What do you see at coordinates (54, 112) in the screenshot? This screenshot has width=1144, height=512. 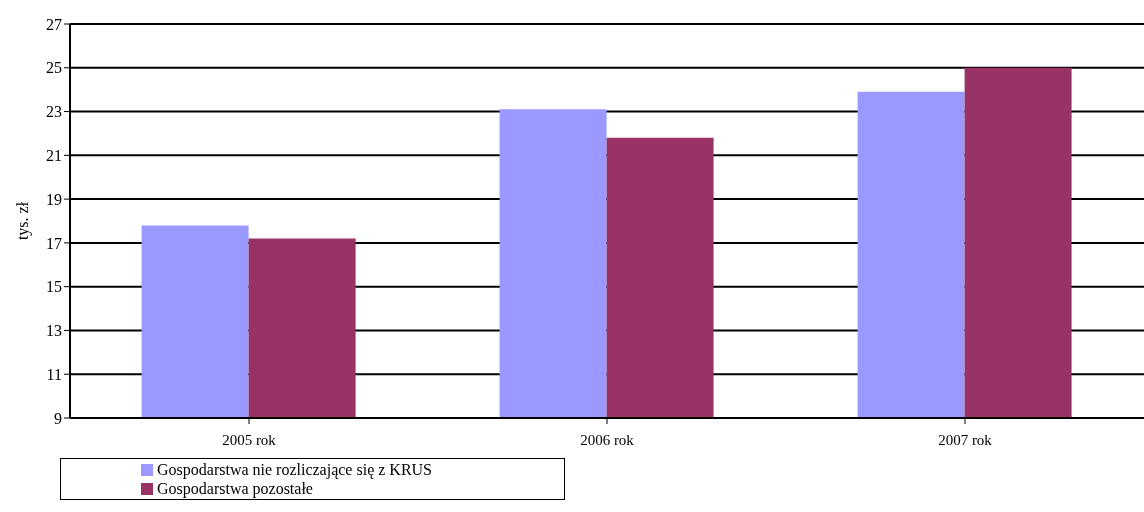 I see `y-tick-label: 23` at bounding box center [54, 112].